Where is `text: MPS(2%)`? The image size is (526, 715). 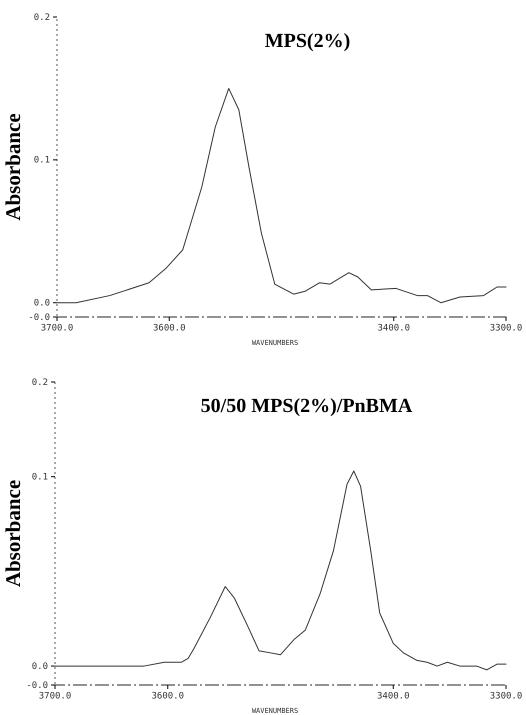 text: MPS(2%) is located at coordinates (307, 41).